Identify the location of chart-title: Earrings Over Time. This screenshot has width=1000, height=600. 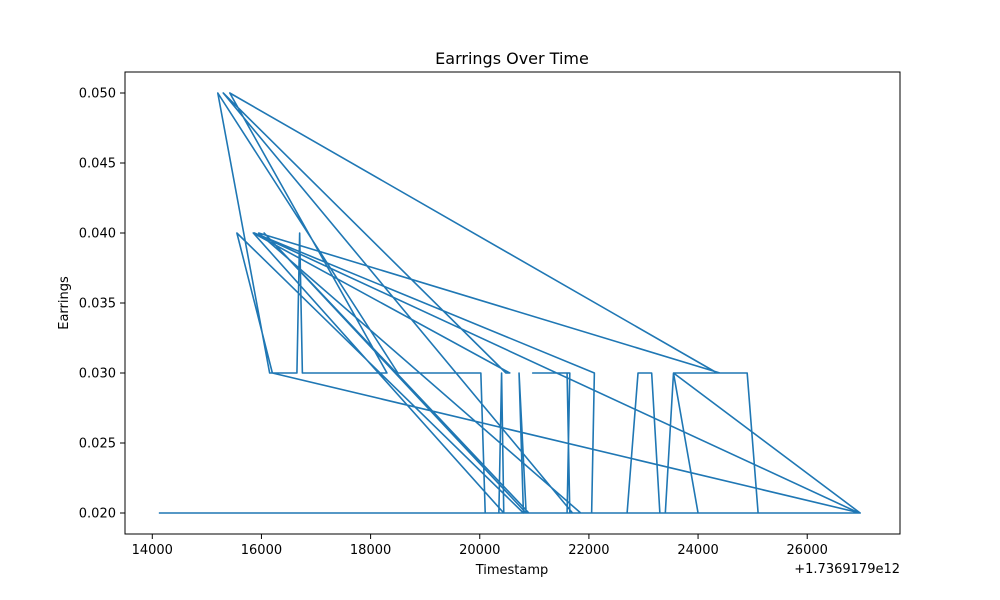
(512, 58).